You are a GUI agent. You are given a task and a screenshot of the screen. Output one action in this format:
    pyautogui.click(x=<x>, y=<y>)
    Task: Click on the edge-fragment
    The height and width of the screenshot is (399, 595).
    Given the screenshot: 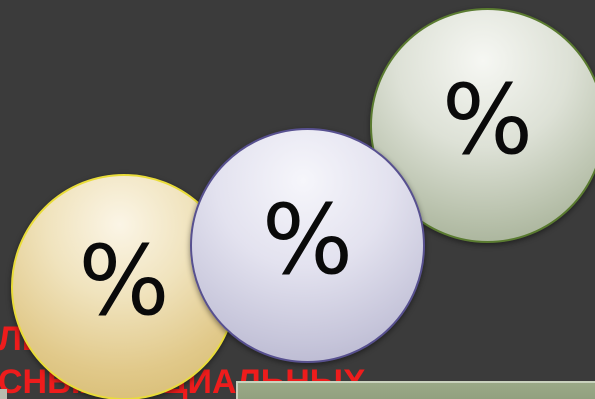 What is the action you would take?
    pyautogui.click(x=3, y=394)
    